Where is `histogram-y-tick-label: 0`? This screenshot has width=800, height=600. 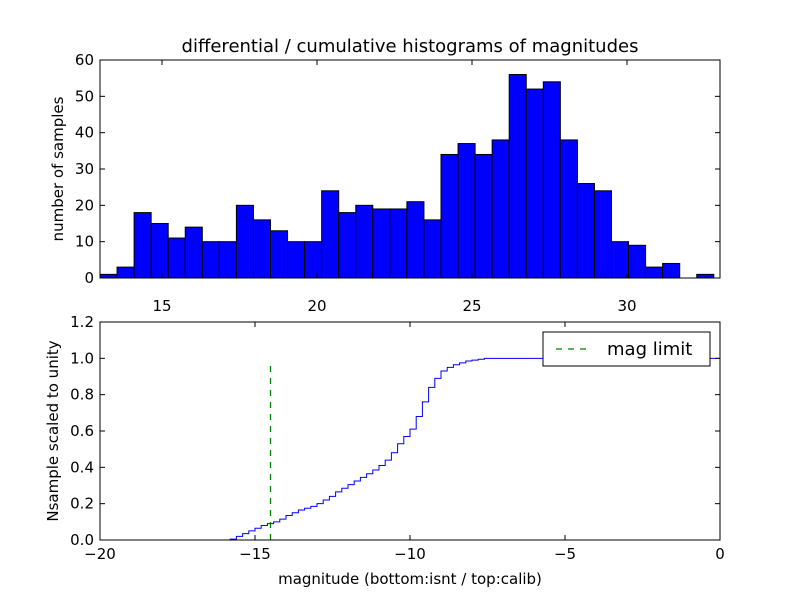 histogram-y-tick-label: 0 is located at coordinates (89, 278).